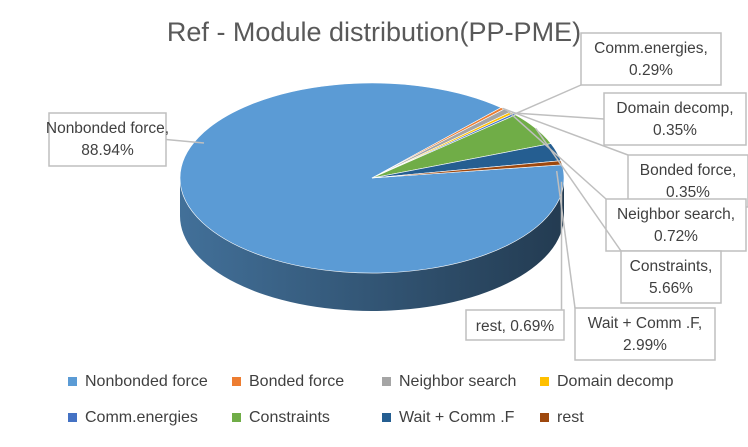 This screenshot has width=748, height=447. Describe the element at coordinates (615, 381) in the screenshot. I see `legend-label-domain-decomp: Domain decomp` at that location.